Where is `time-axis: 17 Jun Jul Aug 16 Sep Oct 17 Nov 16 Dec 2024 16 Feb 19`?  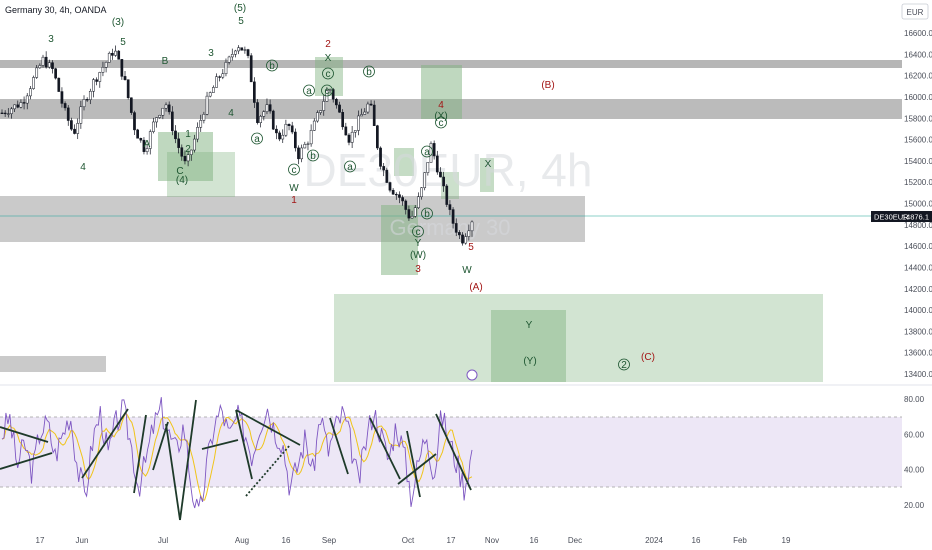
time-axis: 17 Jun Jul Aug 16 Sep Oct 17 Nov 16 Dec 2024 16 Feb 19 is located at coordinates (413, 540).